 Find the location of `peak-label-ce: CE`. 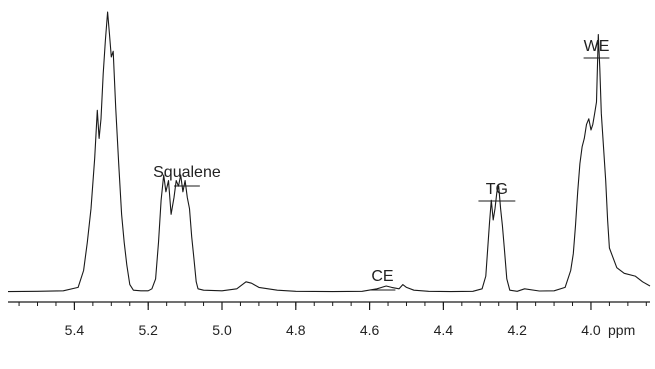

peak-label-ce: CE is located at coordinates (382, 276).